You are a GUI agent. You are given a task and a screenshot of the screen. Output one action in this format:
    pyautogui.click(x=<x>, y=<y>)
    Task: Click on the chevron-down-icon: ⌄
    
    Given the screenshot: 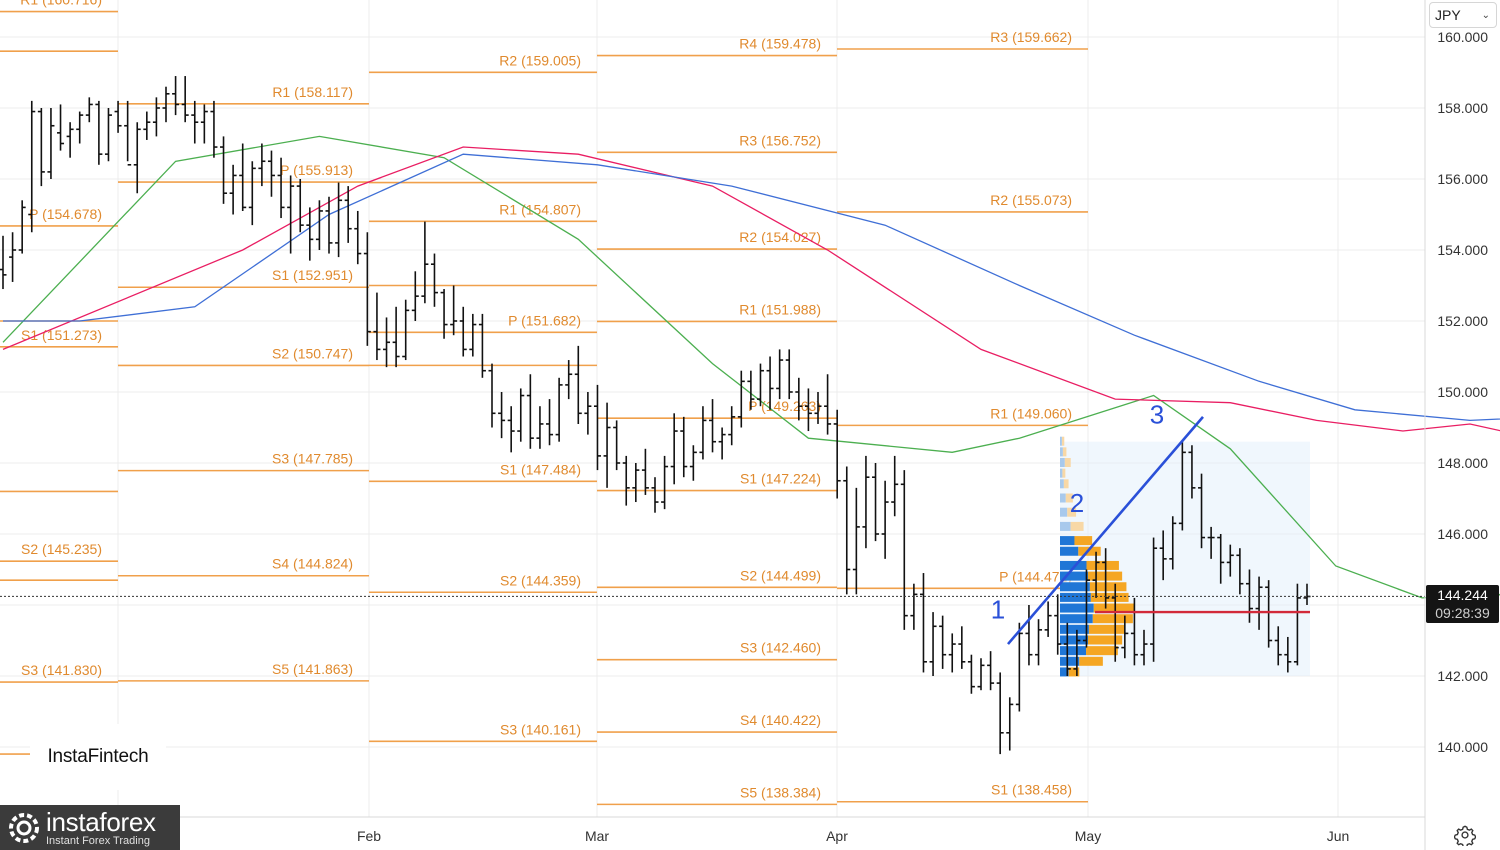 What is the action you would take?
    pyautogui.click(x=1485, y=15)
    